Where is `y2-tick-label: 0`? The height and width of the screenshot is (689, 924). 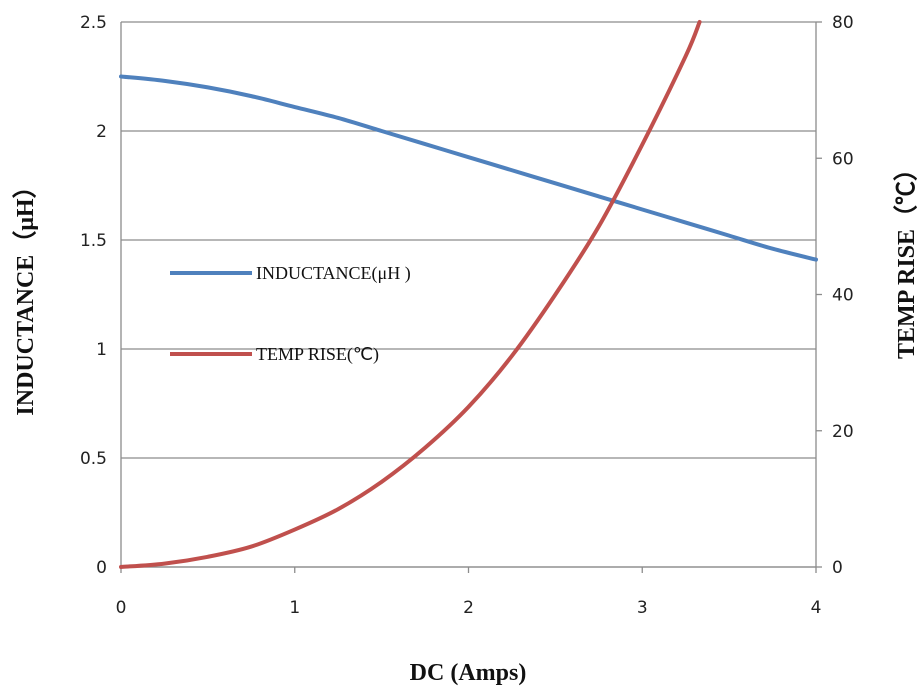
y2-tick-label: 0 is located at coordinates (837, 568).